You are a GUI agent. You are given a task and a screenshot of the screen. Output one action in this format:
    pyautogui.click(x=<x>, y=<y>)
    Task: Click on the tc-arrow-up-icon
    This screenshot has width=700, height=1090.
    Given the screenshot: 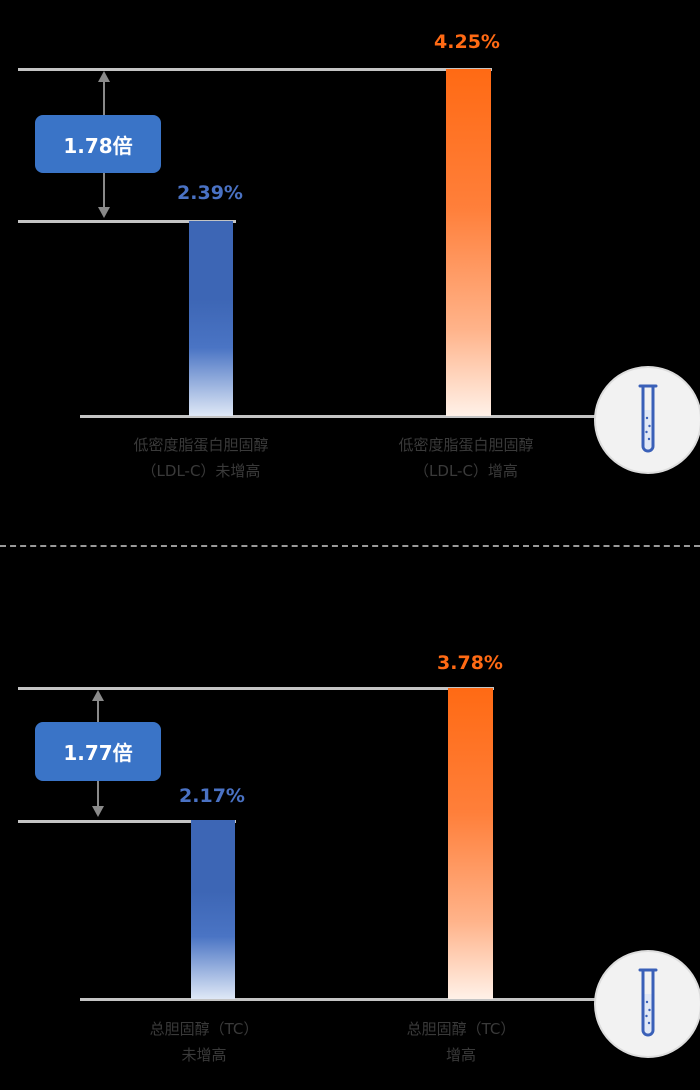 What is the action you would take?
    pyautogui.click(x=98, y=695)
    